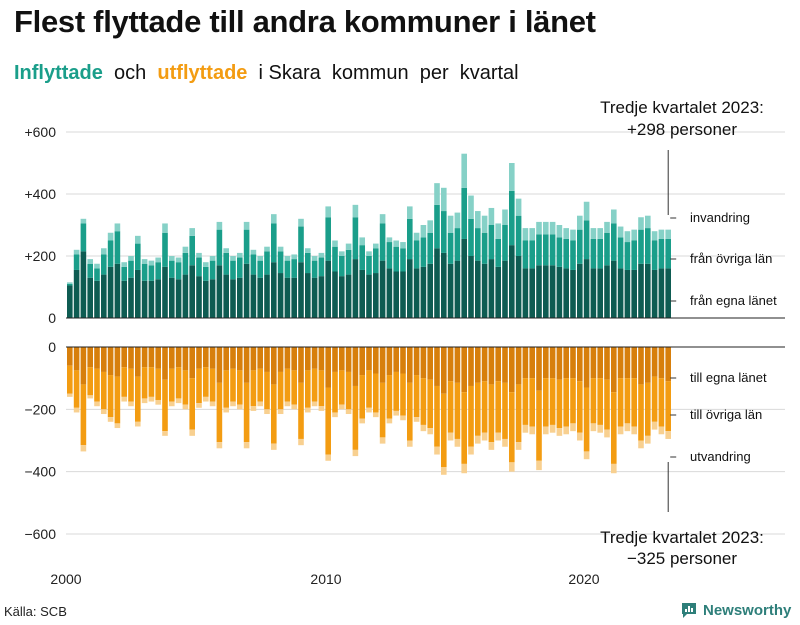 The width and height of the screenshot is (800, 625). Describe the element at coordinates (52, 318) in the screenshot. I see `y-tick-label-top: 0` at that location.